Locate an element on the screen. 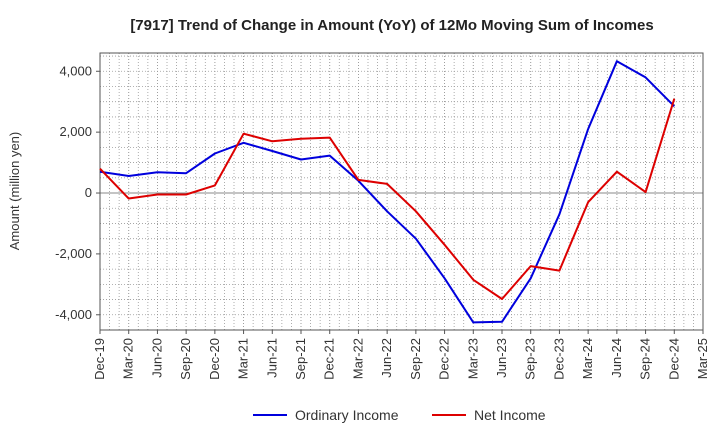 This screenshot has height=440, width=720. x-tick-label: Sep-22 is located at coordinates (415, 359).